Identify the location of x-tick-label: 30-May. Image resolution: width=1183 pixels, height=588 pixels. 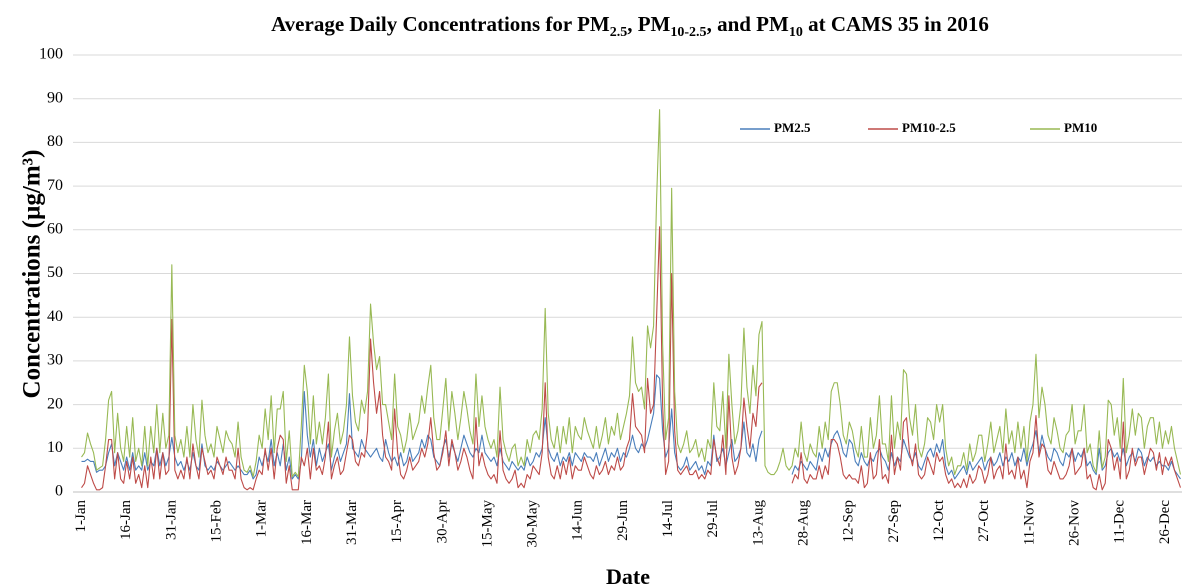
(533, 524).